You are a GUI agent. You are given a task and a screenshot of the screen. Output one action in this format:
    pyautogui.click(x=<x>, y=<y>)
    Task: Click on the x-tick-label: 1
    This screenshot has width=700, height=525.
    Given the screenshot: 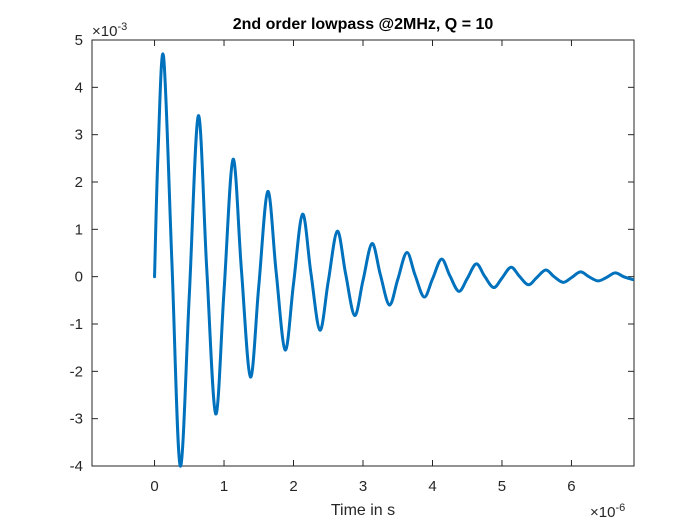 What is the action you would take?
    pyautogui.click(x=224, y=486)
    